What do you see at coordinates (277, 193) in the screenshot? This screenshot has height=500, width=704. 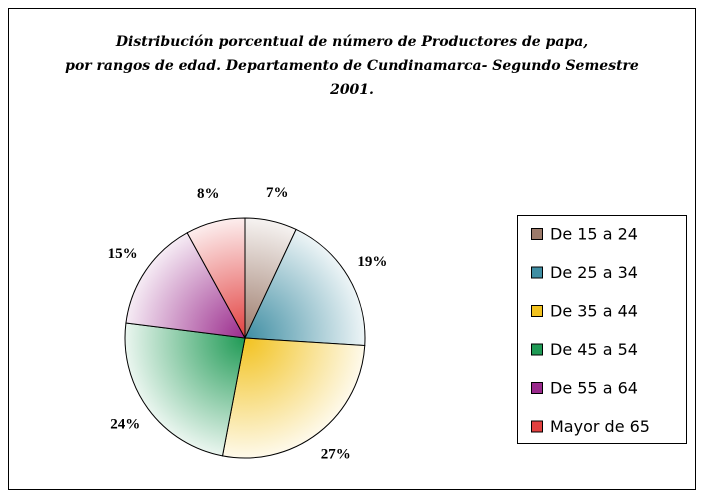 I see `data-label: 7%` at bounding box center [277, 193].